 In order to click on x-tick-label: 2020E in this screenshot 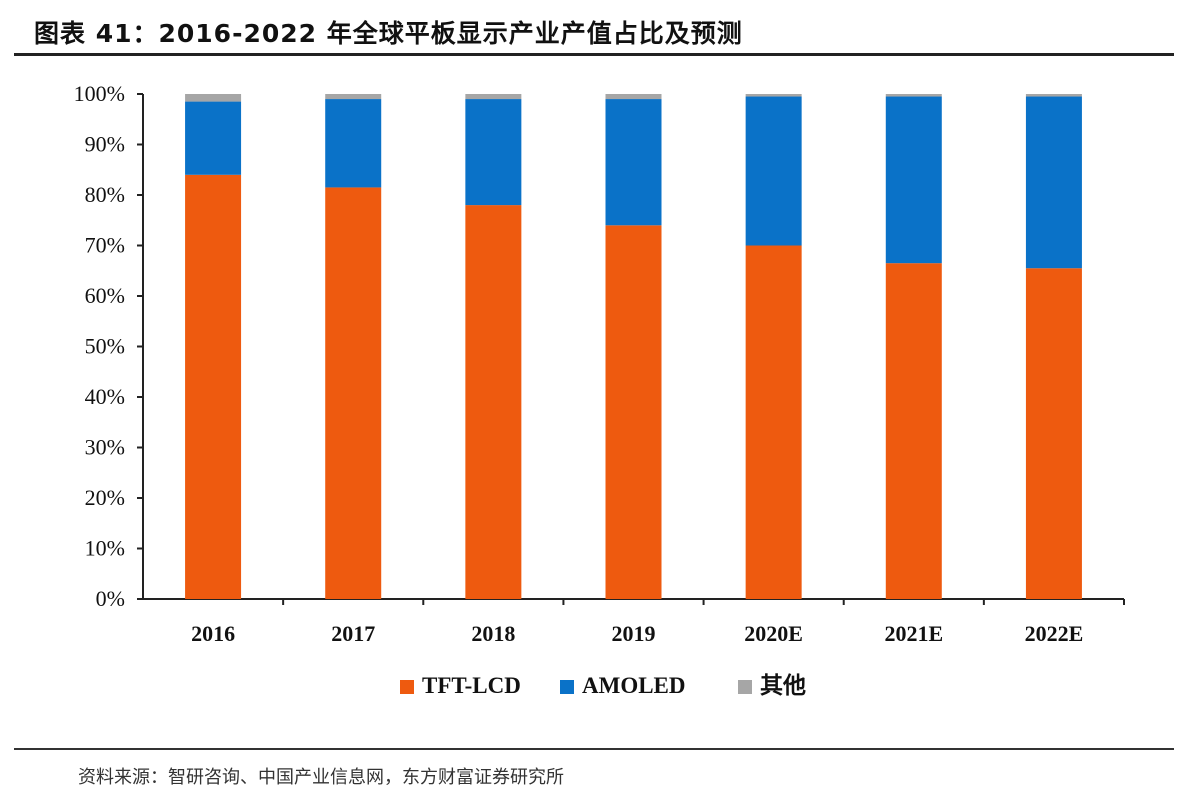, I will do `click(773, 633)`.